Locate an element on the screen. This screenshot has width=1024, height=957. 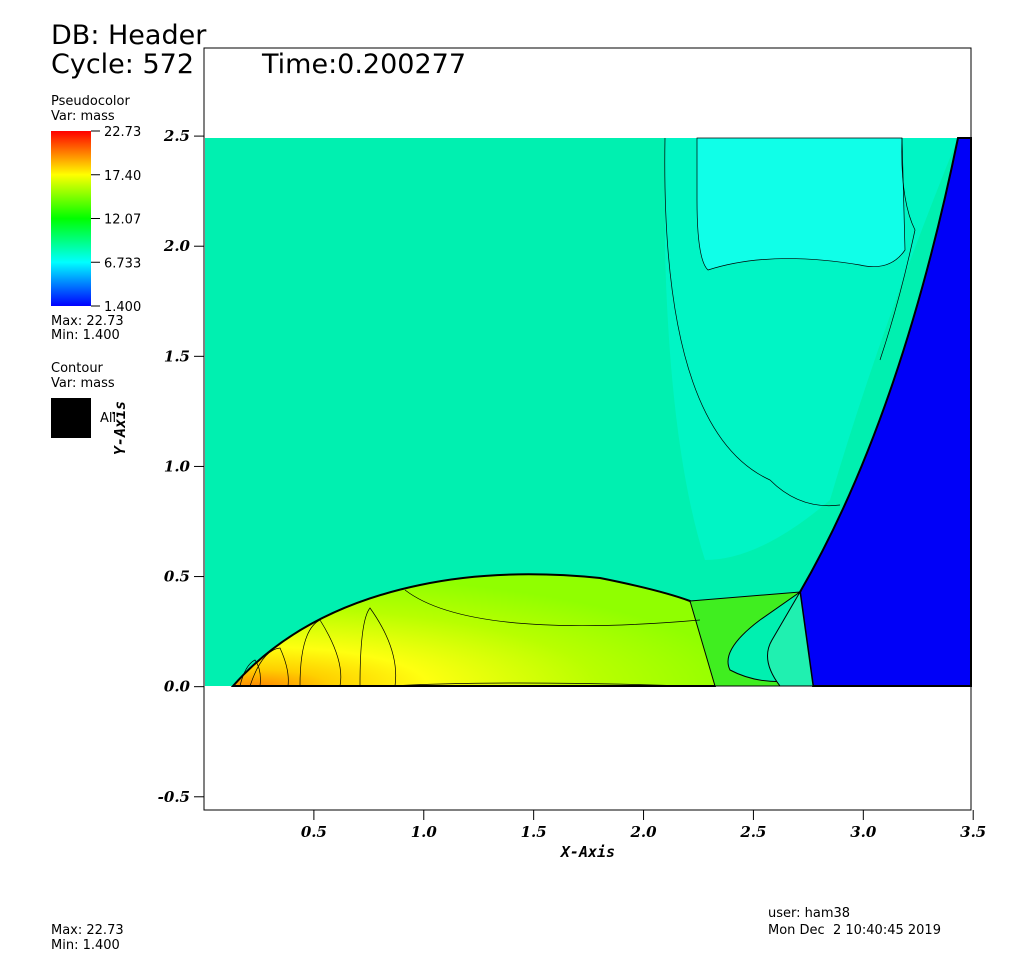
cycle: Cycle: 572 is located at coordinates (122, 64).